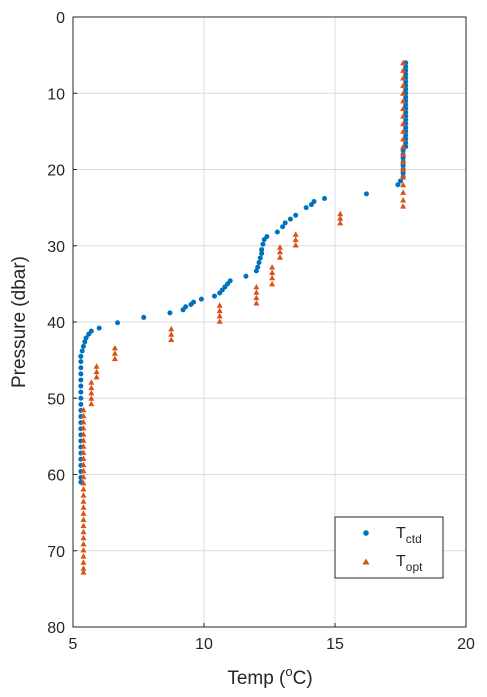  I want to click on legend-marker-ctd, so click(366, 533).